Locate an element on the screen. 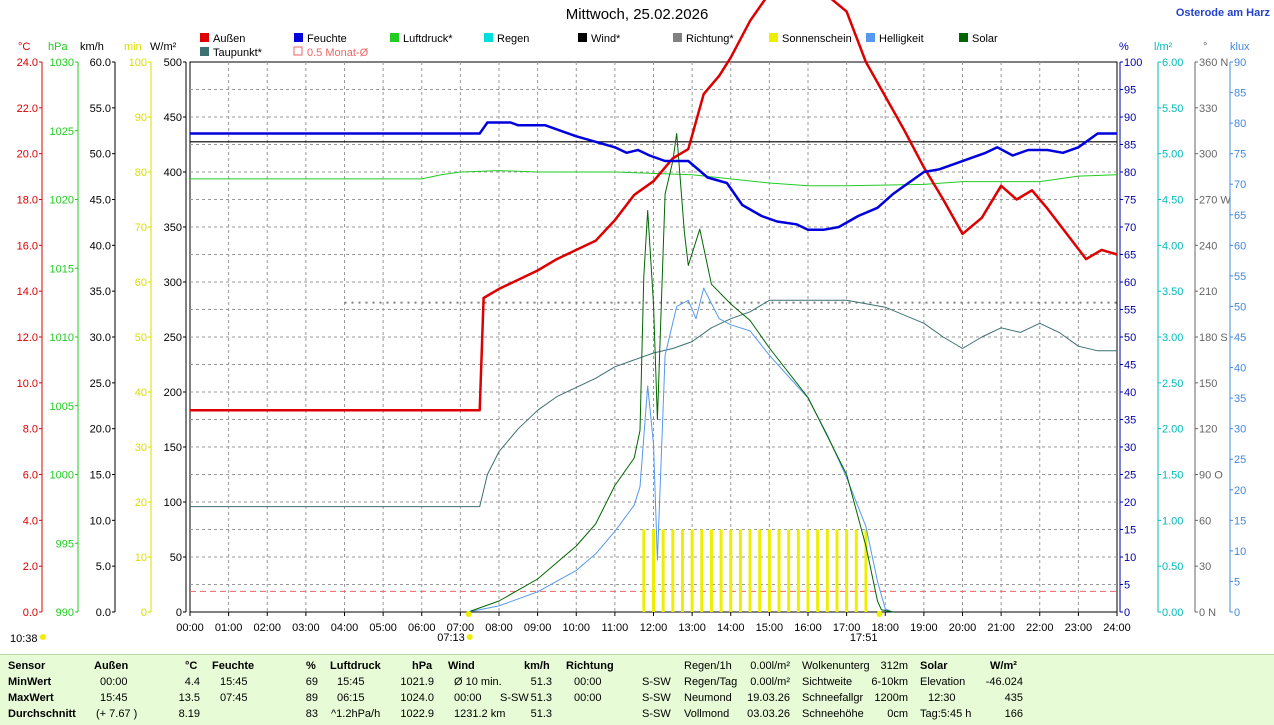 The height and width of the screenshot is (725, 1274). axis-tick-label-lux: 5 is located at coordinates (1237, 582).